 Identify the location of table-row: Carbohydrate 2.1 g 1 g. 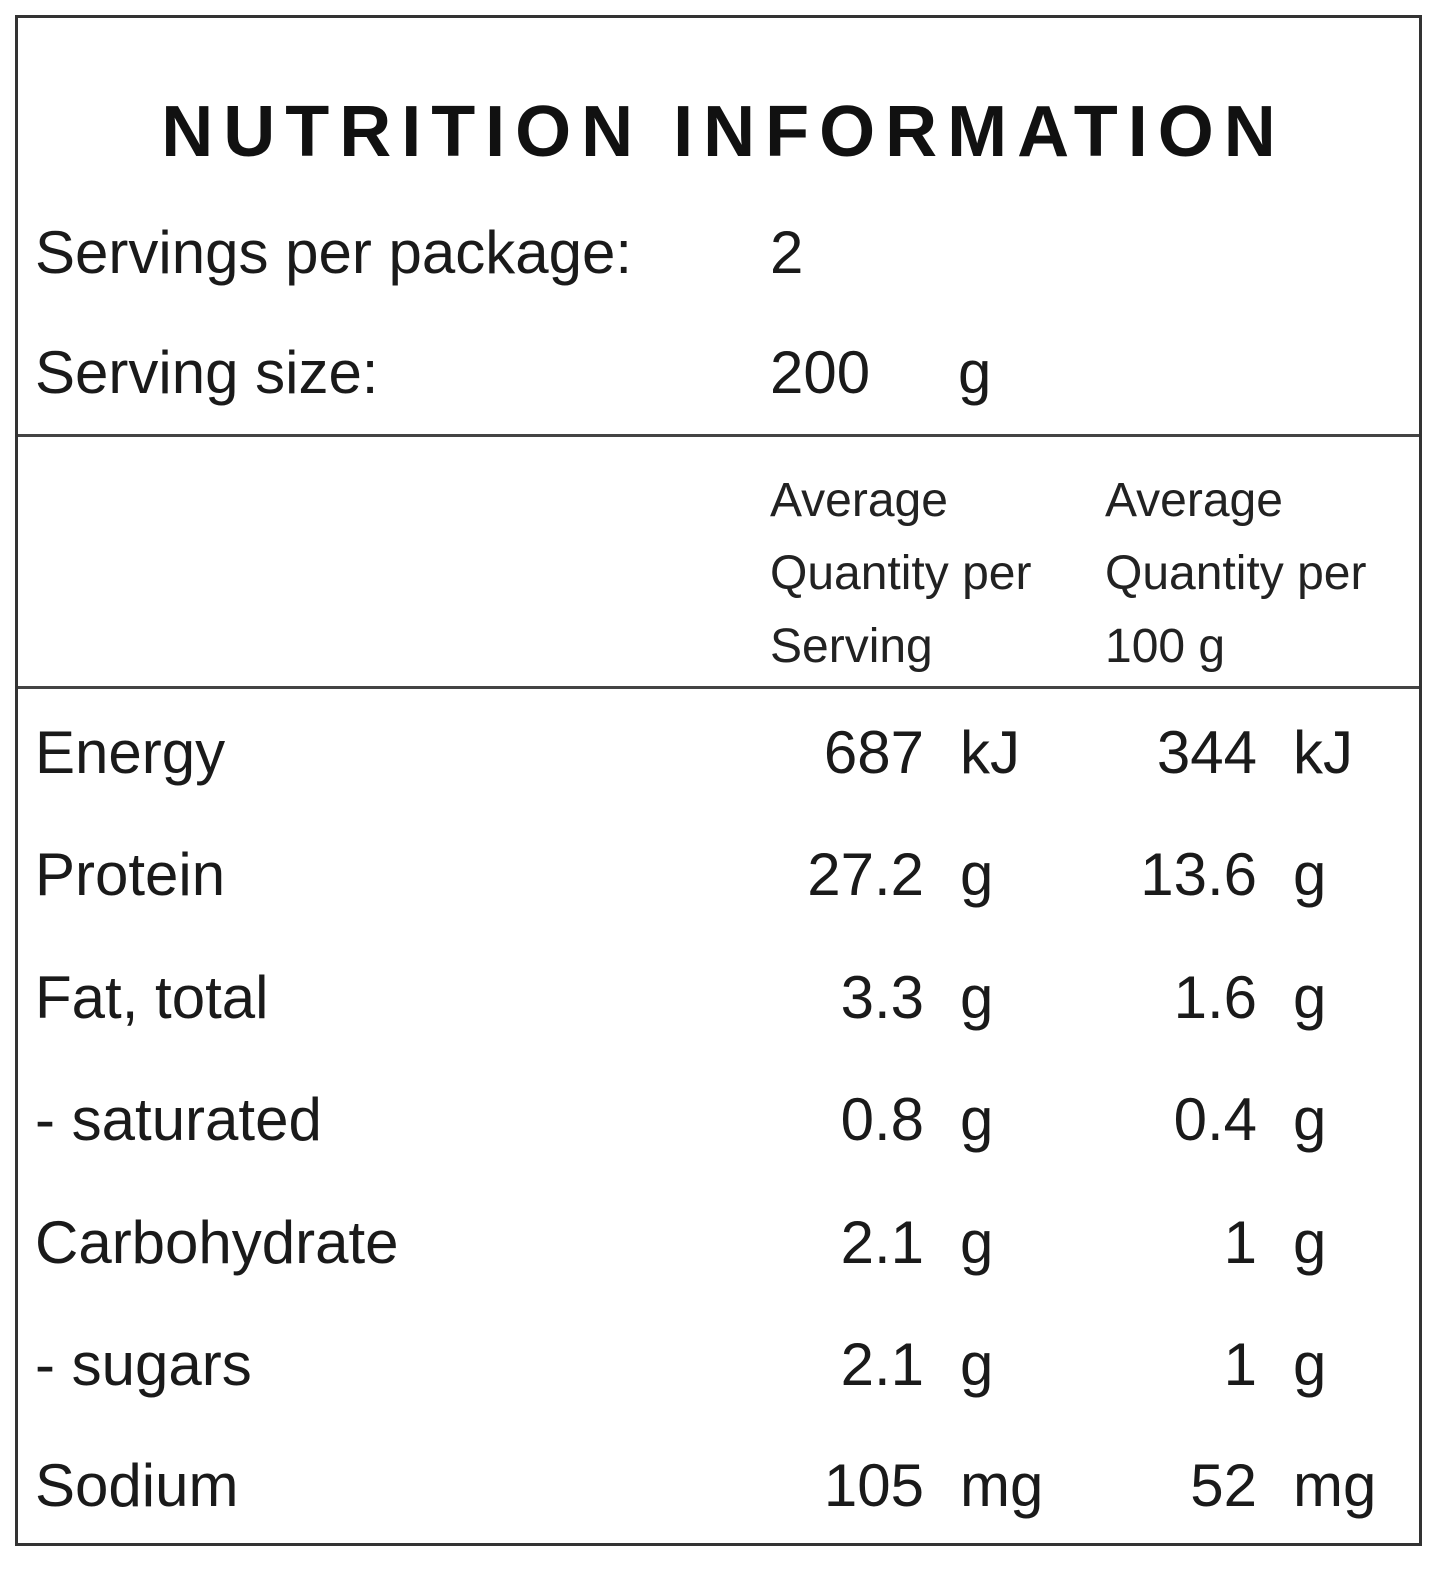
(718, 1274).